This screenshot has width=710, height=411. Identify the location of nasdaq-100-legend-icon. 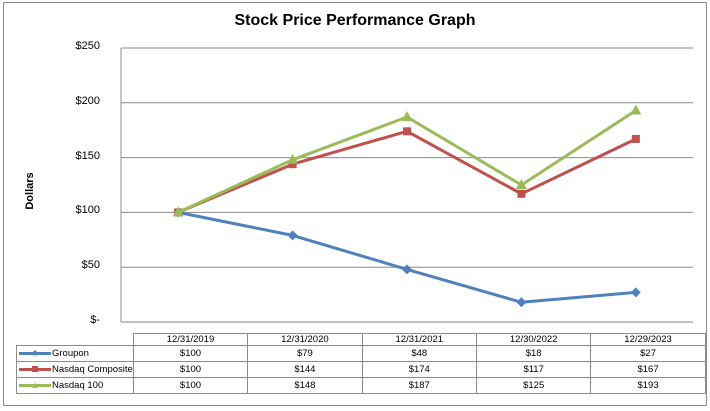
(35, 385).